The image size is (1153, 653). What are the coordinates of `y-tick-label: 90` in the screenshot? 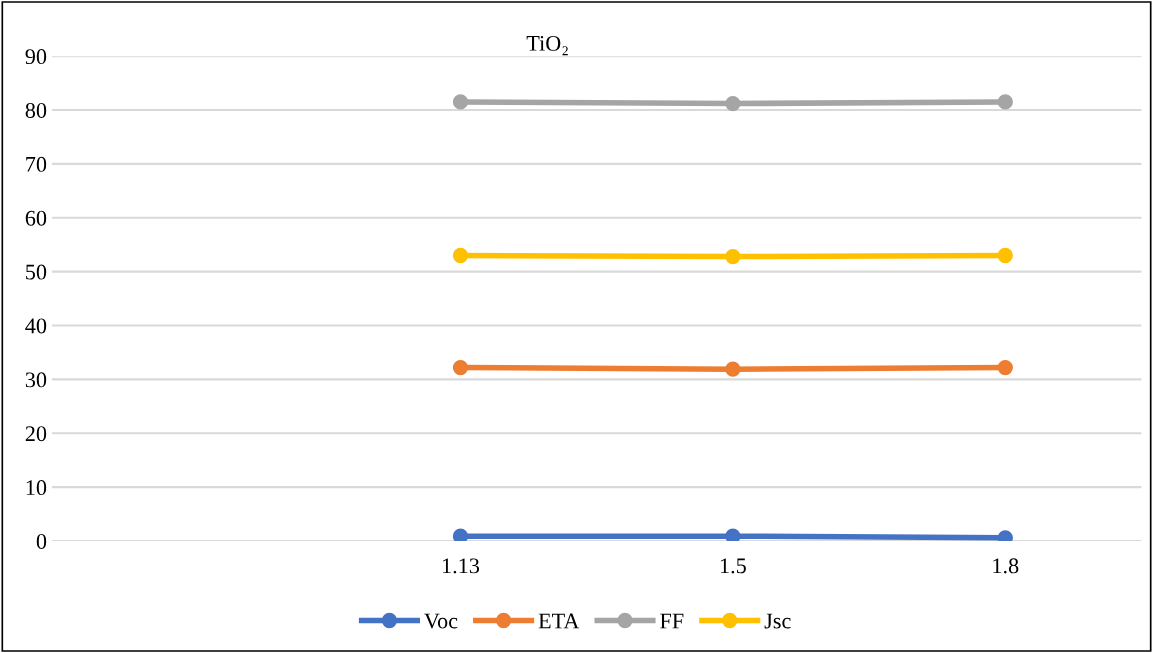 It's located at (36, 57).